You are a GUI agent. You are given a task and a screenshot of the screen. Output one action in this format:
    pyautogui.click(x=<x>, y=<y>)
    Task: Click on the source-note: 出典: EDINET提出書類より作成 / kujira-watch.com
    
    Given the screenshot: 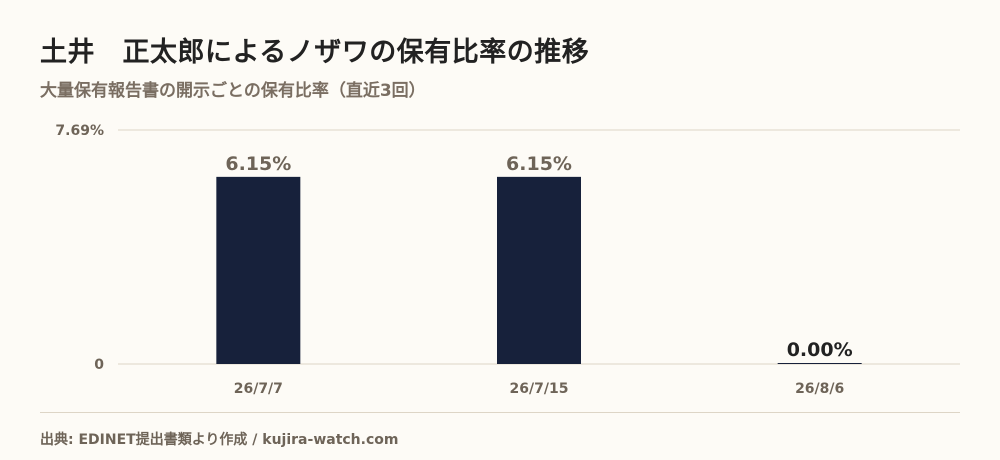 What is the action you would take?
    pyautogui.click(x=219, y=440)
    